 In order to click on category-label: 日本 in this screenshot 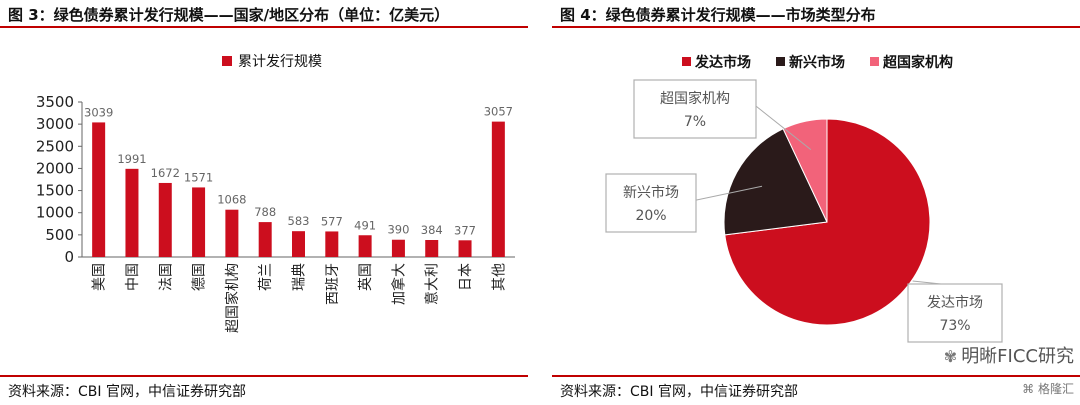, I will do `click(466, 277)`.